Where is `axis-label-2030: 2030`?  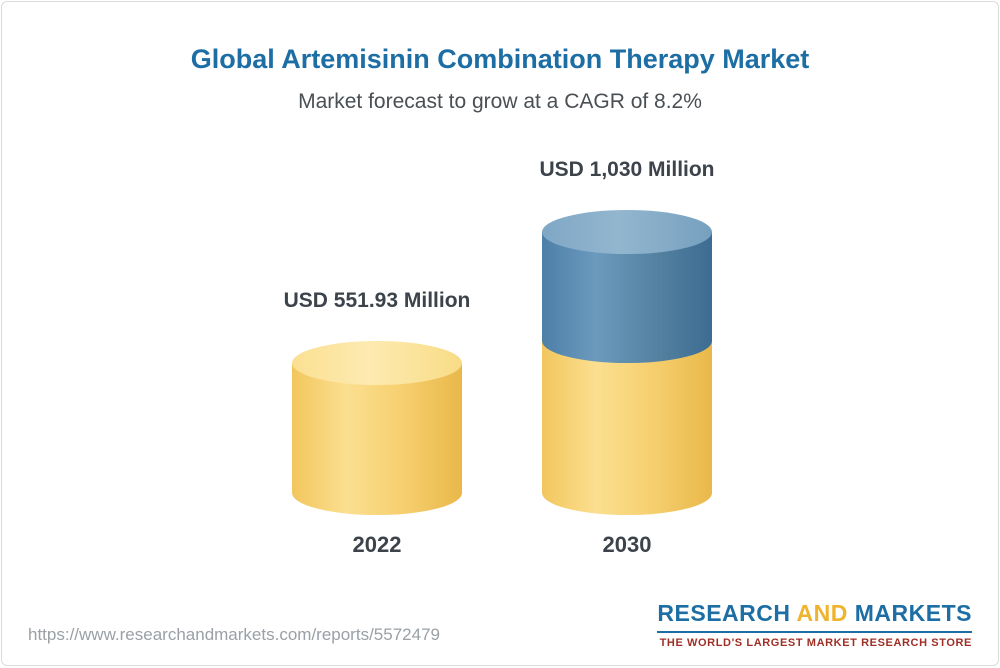 axis-label-2030: 2030 is located at coordinates (627, 544).